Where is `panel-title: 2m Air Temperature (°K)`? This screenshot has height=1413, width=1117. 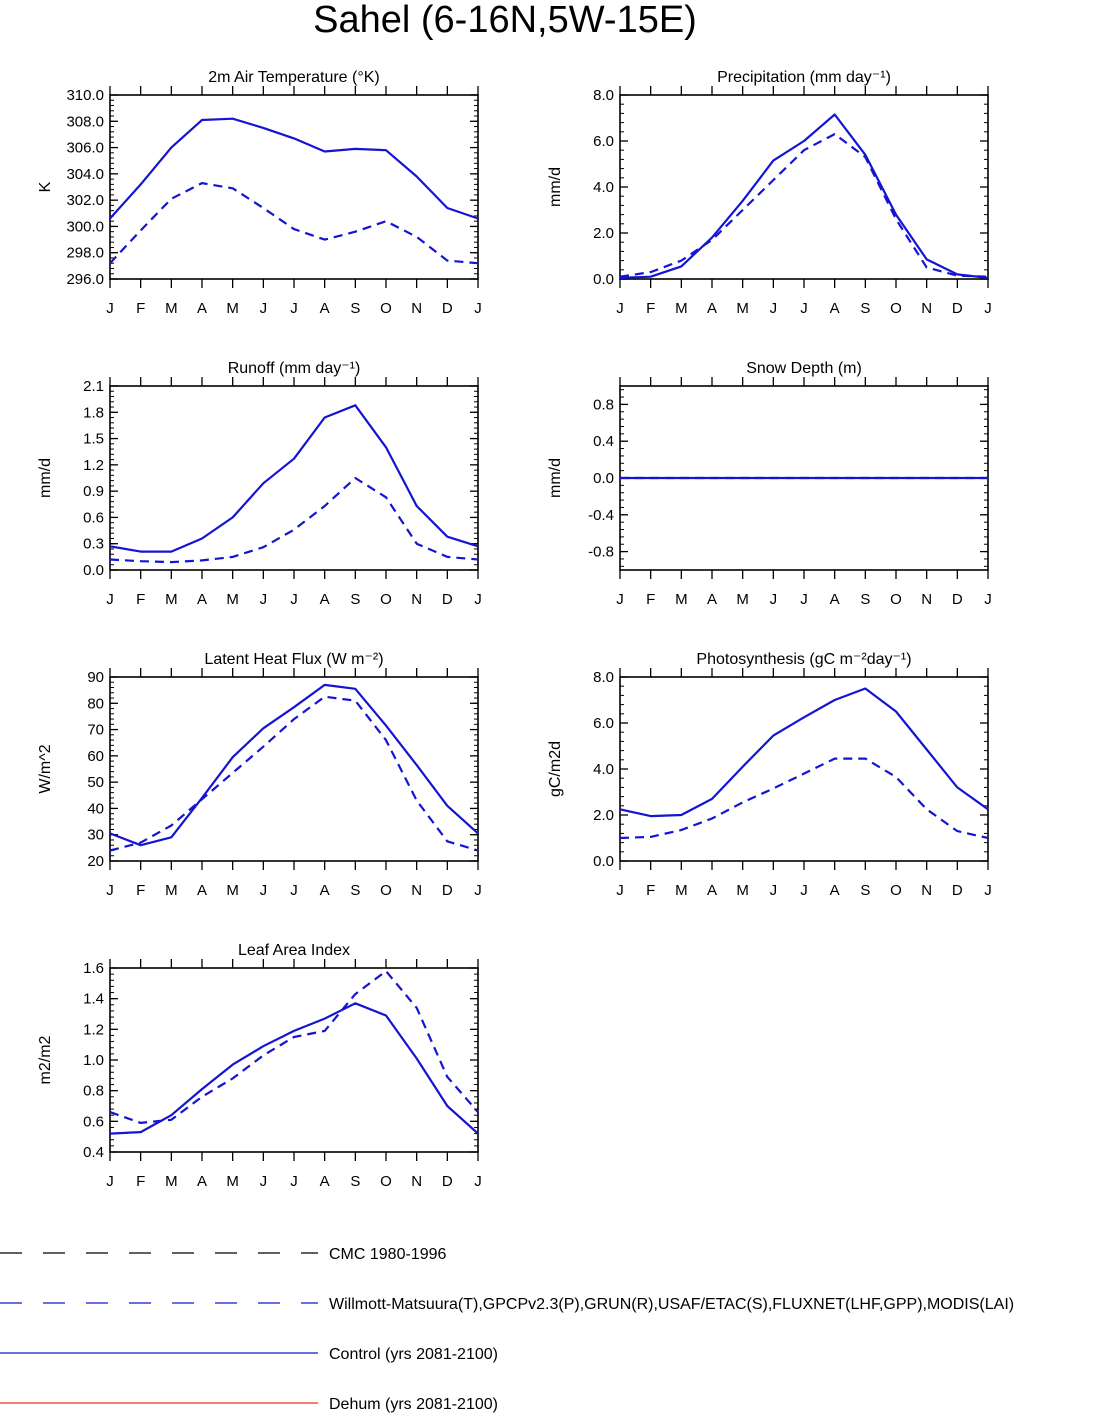
panel-title: 2m Air Temperature (°K) is located at coordinates (294, 77).